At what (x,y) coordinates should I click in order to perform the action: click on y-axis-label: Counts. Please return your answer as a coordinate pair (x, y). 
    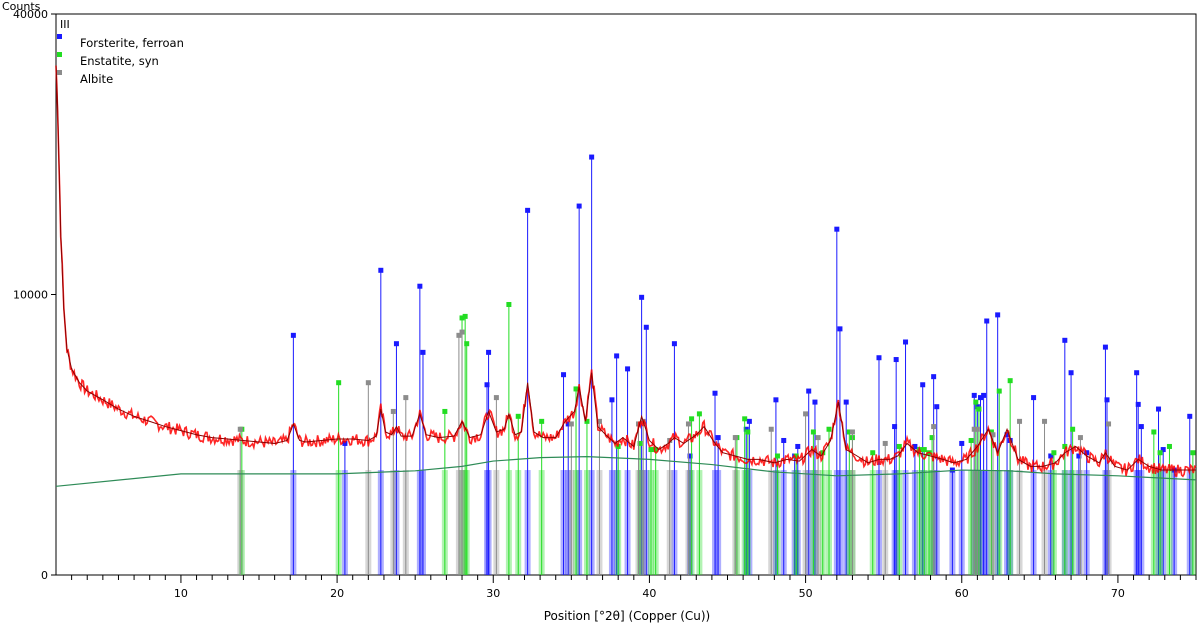
    Looking at the image, I should click on (21, 6).